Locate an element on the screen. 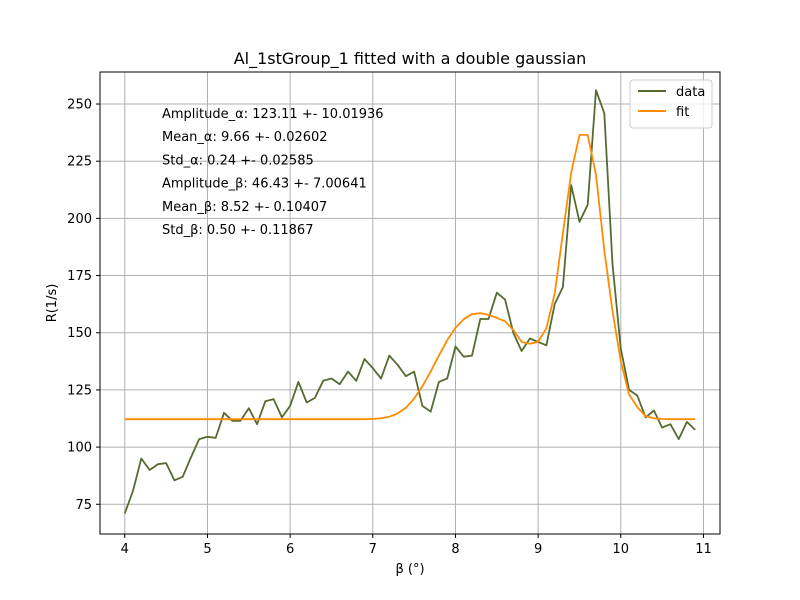 Image resolution: width=800 pixels, height=600 pixels. annotation-line: Mean_β: 8.52 +- 0.10407 is located at coordinates (244, 207).